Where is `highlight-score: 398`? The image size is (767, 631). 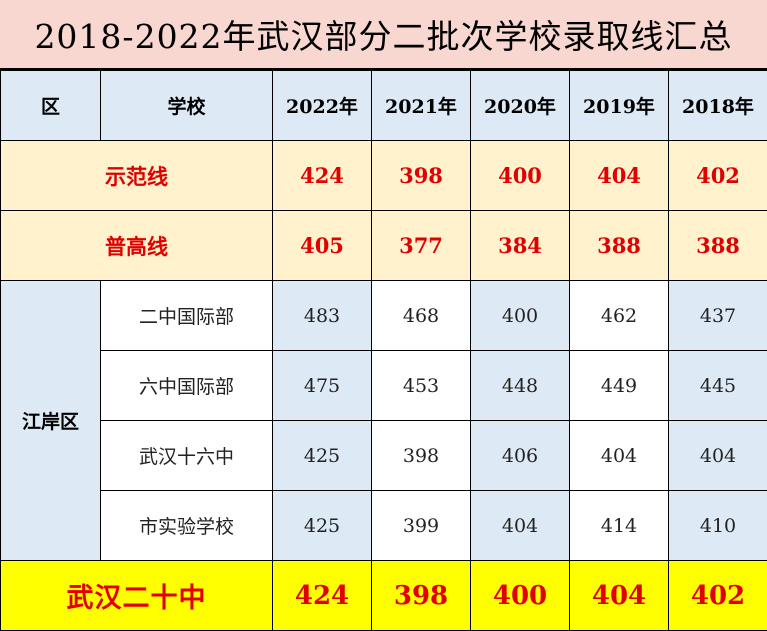 highlight-score: 398 is located at coordinates (421, 595).